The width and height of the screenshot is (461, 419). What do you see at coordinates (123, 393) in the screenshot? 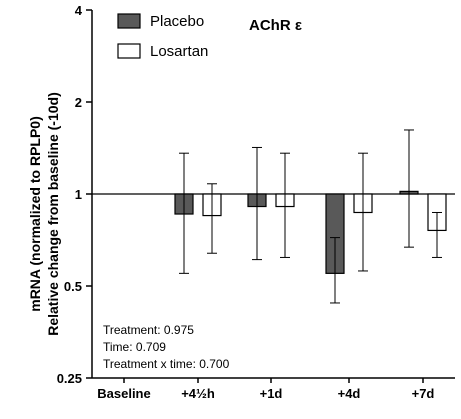
I see `x-tick-label: Baseline` at bounding box center [123, 393].